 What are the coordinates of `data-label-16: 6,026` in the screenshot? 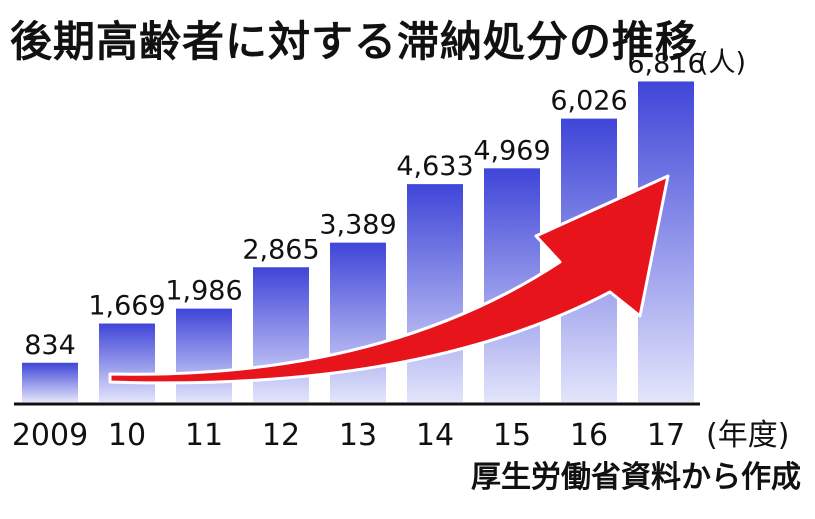 It's located at (588, 101).